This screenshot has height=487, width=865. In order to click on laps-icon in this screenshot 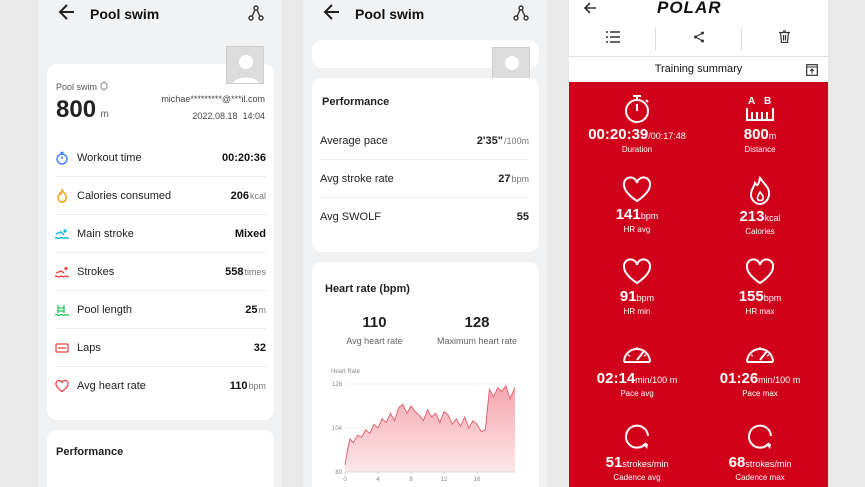, I will do `click(62, 348)`.